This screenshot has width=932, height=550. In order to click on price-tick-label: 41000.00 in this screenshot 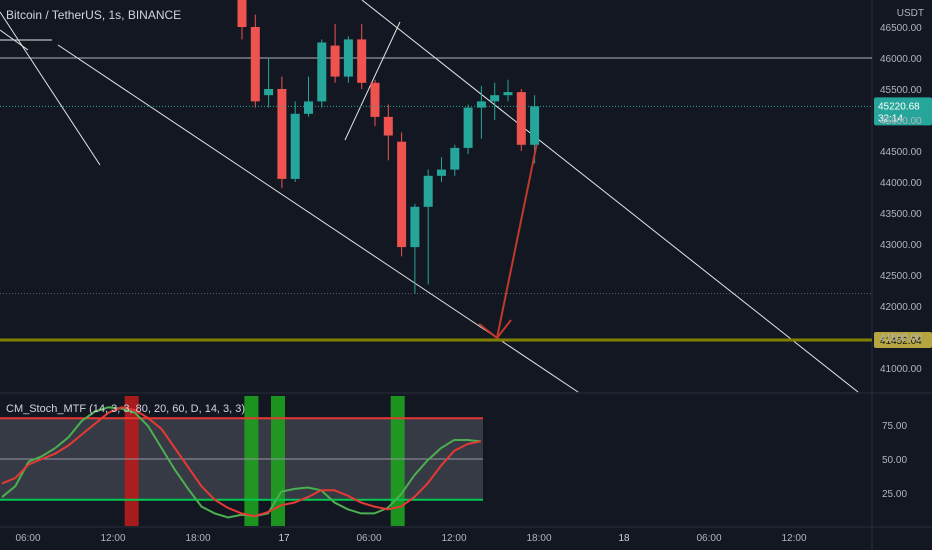, I will do `click(901, 369)`.